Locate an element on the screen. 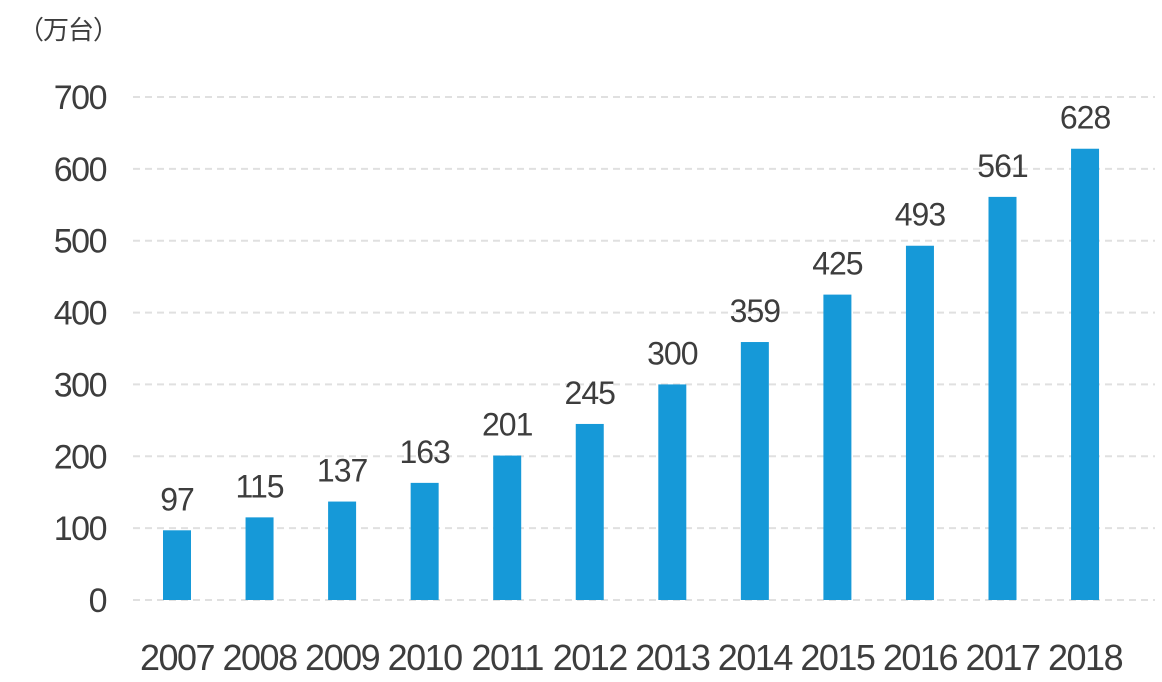 Image resolution: width=1162 pixels, height=682 pixels. y-tick-label-200: 200 is located at coordinates (80, 457).